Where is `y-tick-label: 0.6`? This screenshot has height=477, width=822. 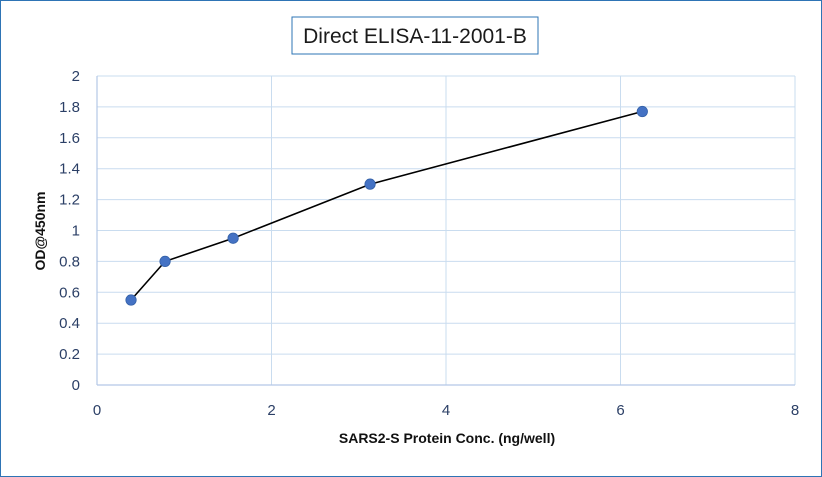 y-tick-label: 0.6 is located at coordinates (69, 292).